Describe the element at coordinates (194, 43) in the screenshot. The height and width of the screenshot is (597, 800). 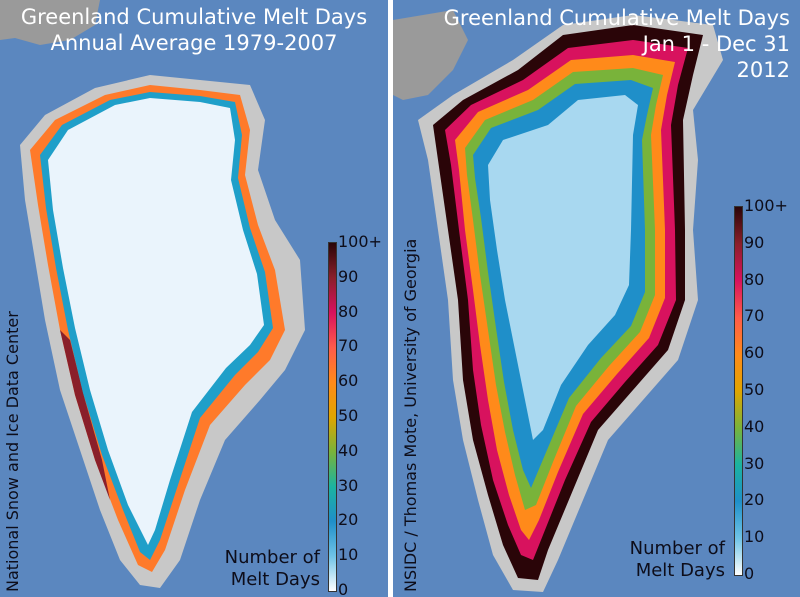
I see `title-line-2: Annual Average 1979-2007` at that location.